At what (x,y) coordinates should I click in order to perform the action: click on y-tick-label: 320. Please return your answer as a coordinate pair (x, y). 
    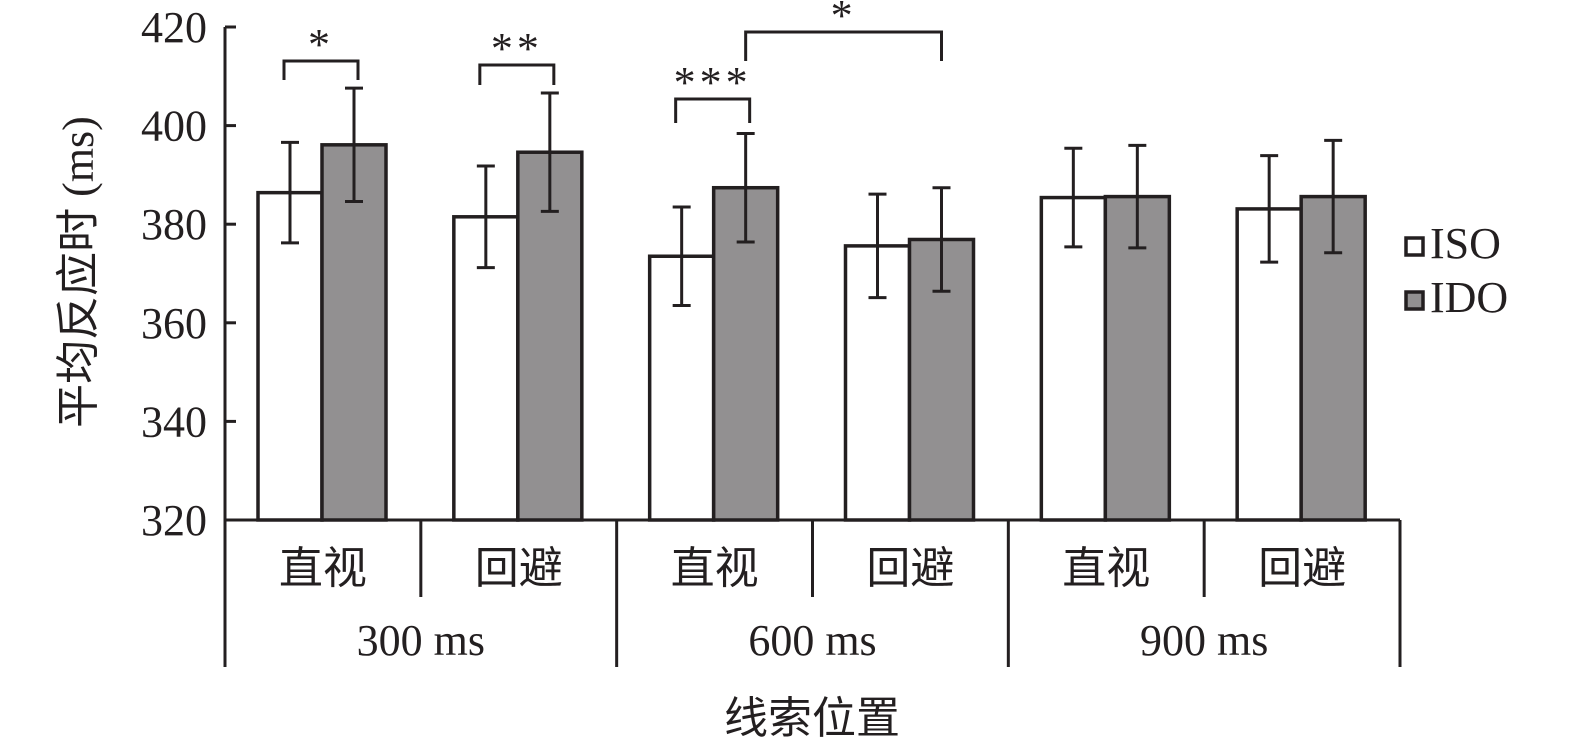
    Looking at the image, I should click on (174, 520).